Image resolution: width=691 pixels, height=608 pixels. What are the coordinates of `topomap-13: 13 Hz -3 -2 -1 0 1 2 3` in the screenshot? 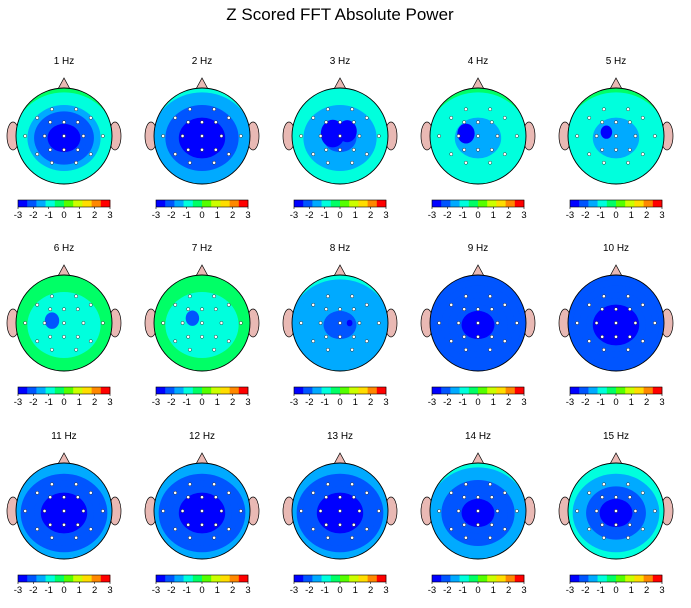 It's located at (340, 513).